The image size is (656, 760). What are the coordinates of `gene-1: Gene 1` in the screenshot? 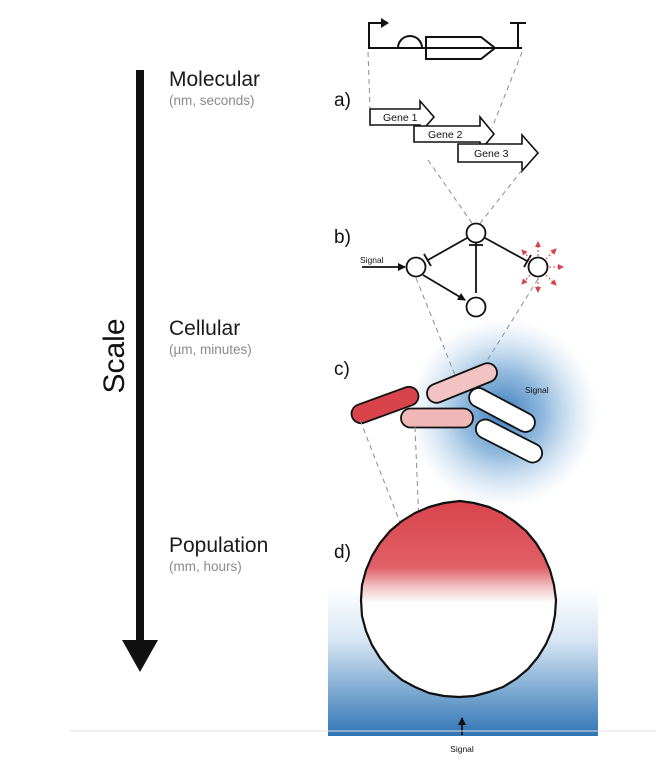 It's located at (402, 117).